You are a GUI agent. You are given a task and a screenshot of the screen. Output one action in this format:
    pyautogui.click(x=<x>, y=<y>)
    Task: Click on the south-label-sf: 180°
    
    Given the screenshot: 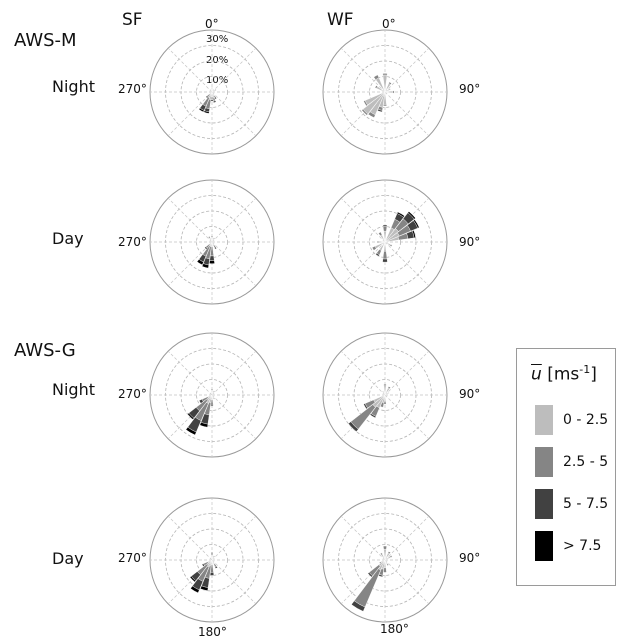 What is the action you would take?
    pyautogui.click(x=212, y=632)
    